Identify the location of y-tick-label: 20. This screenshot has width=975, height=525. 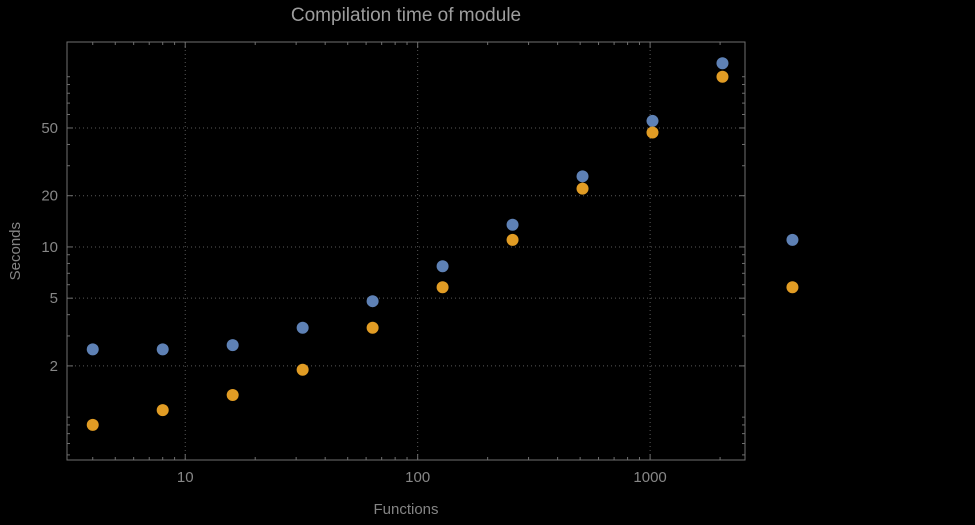
(49, 196).